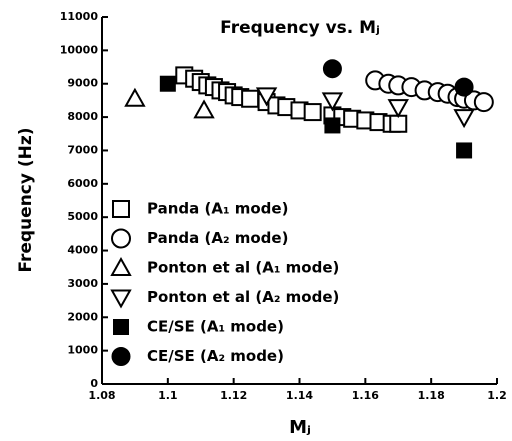  What do you see at coordinates (243, 297) in the screenshot?
I see `legend-label: Ponton et al (A₂ mode)` at bounding box center [243, 297].